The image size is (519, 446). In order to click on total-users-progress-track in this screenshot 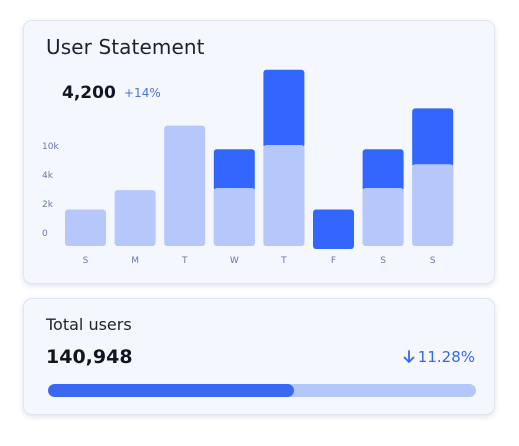, I will do `click(262, 390)`.